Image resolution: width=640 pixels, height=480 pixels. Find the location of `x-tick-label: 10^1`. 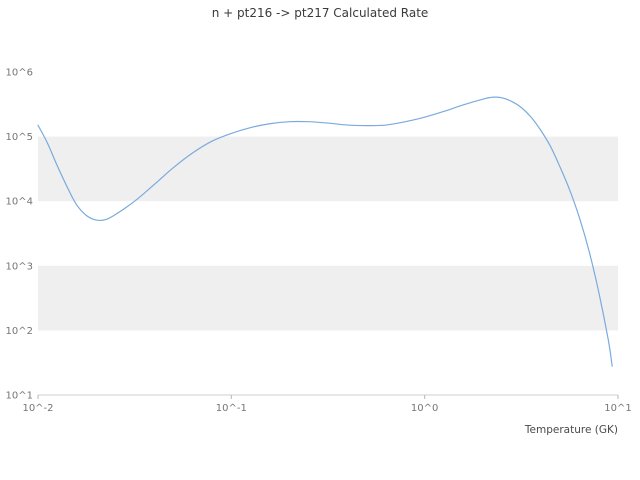

x-tick-label: 10^1 is located at coordinates (617, 408).